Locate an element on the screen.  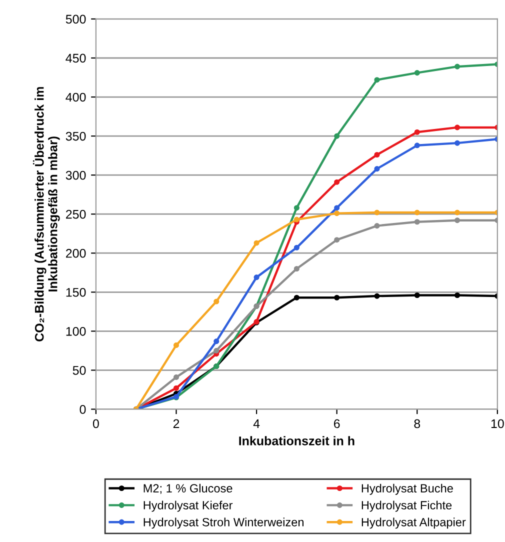
y-tick-label: 400 is located at coordinates (76, 97).